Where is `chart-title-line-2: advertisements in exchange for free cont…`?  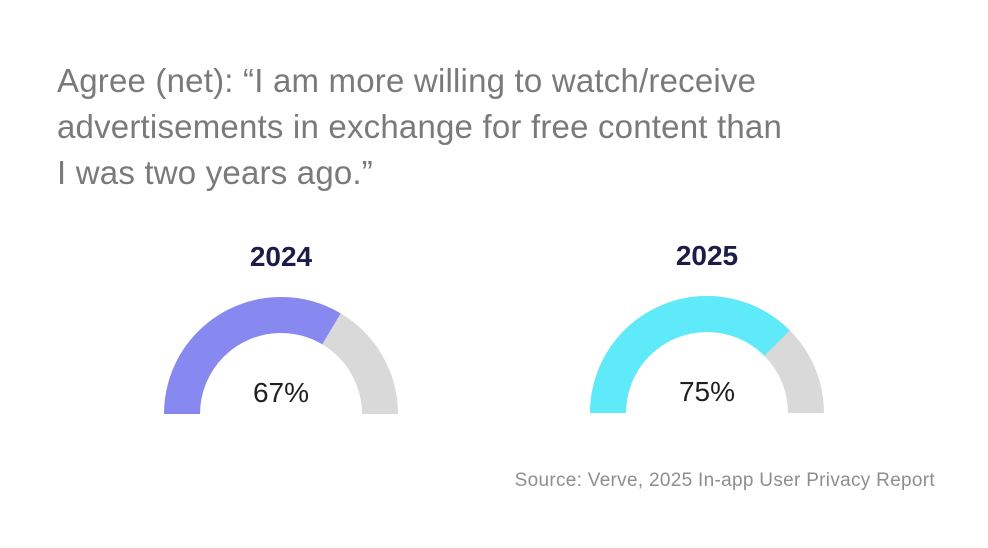 chart-title-line-2: advertisements in exchange for free cont… is located at coordinates (420, 126).